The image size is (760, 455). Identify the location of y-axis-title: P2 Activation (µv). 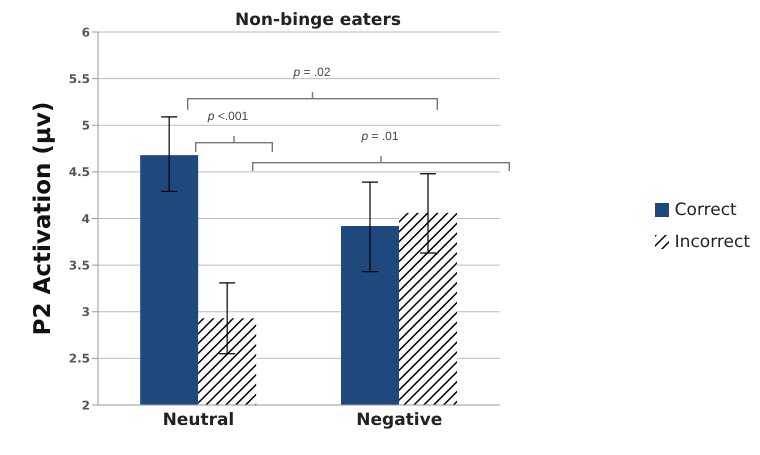
(43, 219).